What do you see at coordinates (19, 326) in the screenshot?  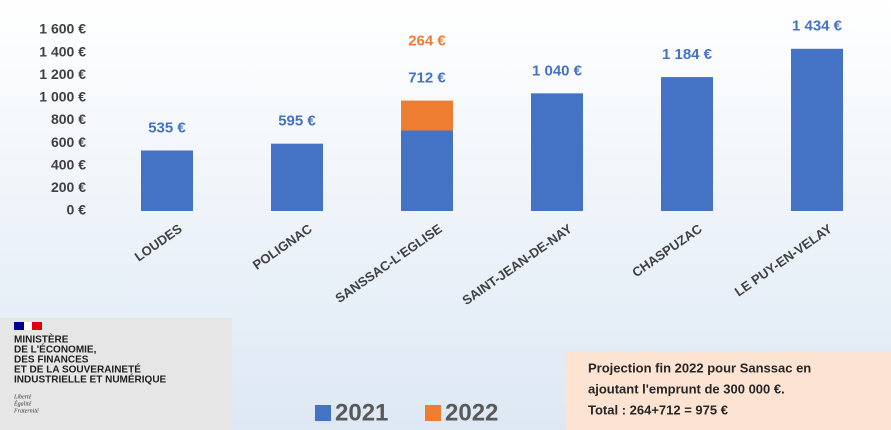 I see `flag-blue` at bounding box center [19, 326].